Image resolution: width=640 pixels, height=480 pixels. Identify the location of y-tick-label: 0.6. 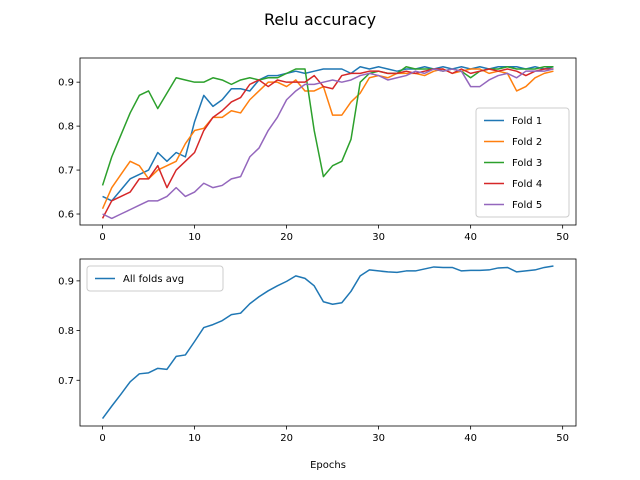
(66, 215).